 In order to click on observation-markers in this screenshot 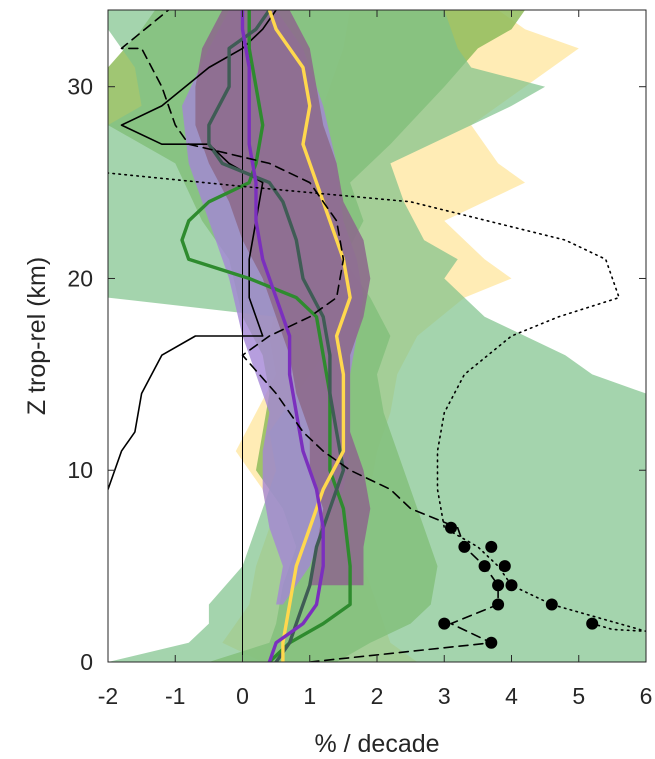, I will do `click(518, 585)`.